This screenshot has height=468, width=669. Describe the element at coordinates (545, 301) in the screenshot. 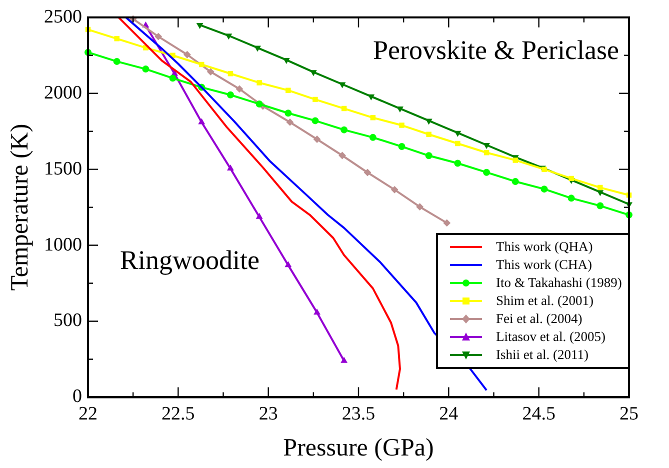

I see `legend-label: Shim et al. (2001)` at that location.